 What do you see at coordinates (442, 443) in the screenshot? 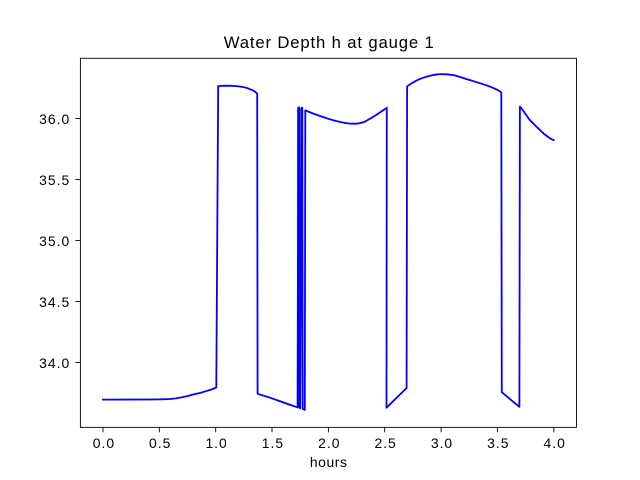
I see `svg-text: 3.0` at bounding box center [442, 443].